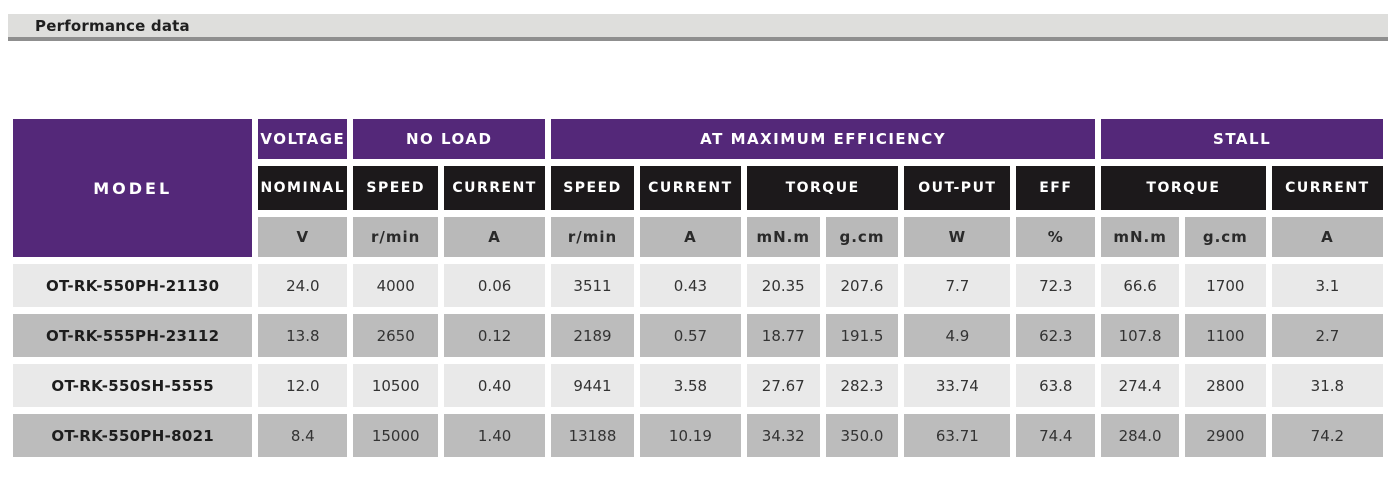  What do you see at coordinates (957, 237) in the screenshot?
I see `unit-output-w: W` at bounding box center [957, 237].